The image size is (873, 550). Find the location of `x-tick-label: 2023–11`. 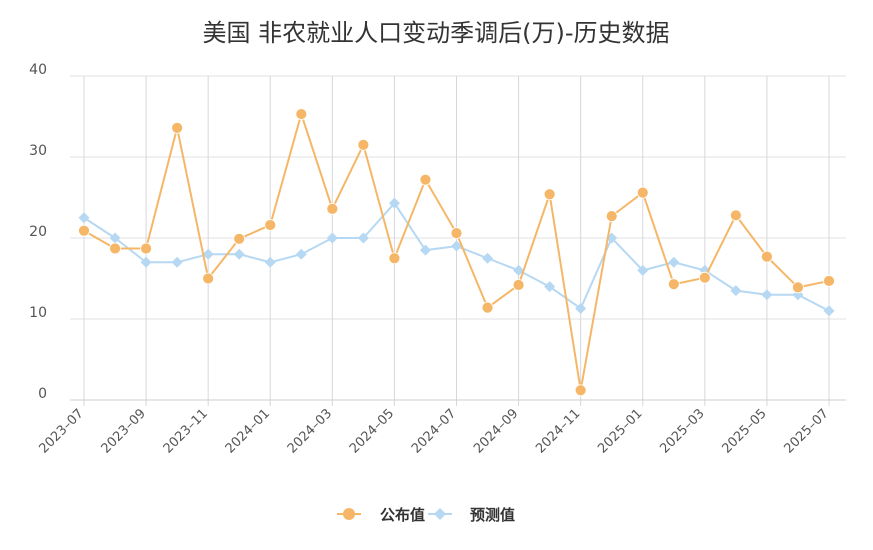

x-tick-label: 2023–11 is located at coordinates (186, 431).